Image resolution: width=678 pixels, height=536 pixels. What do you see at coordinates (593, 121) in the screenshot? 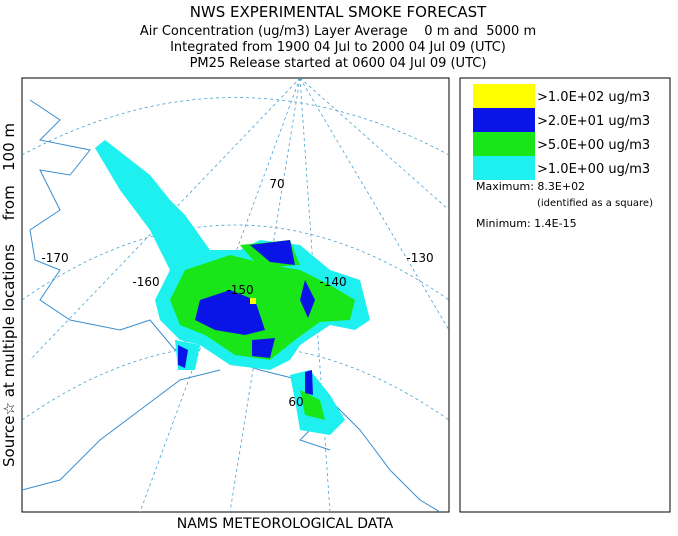
I see `legend-label: >2.0E+01 ug/m3` at bounding box center [593, 121].